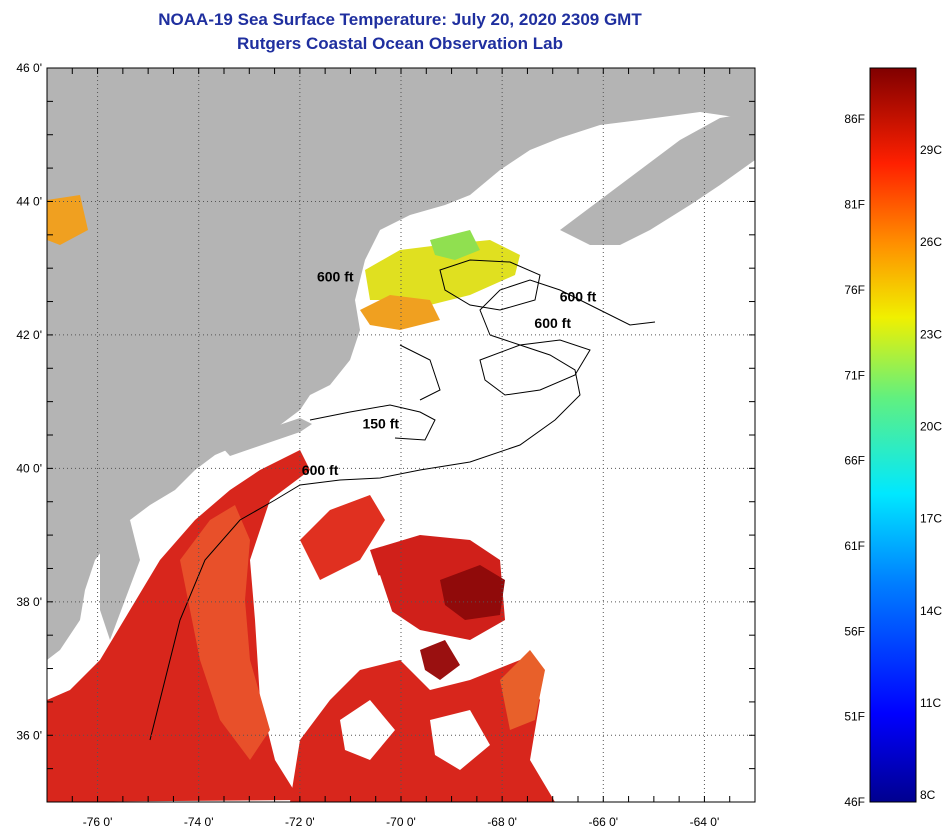 This screenshot has width=944, height=832. What do you see at coordinates (657, 178) in the screenshot?
I see `land-nova-scotia` at bounding box center [657, 178].